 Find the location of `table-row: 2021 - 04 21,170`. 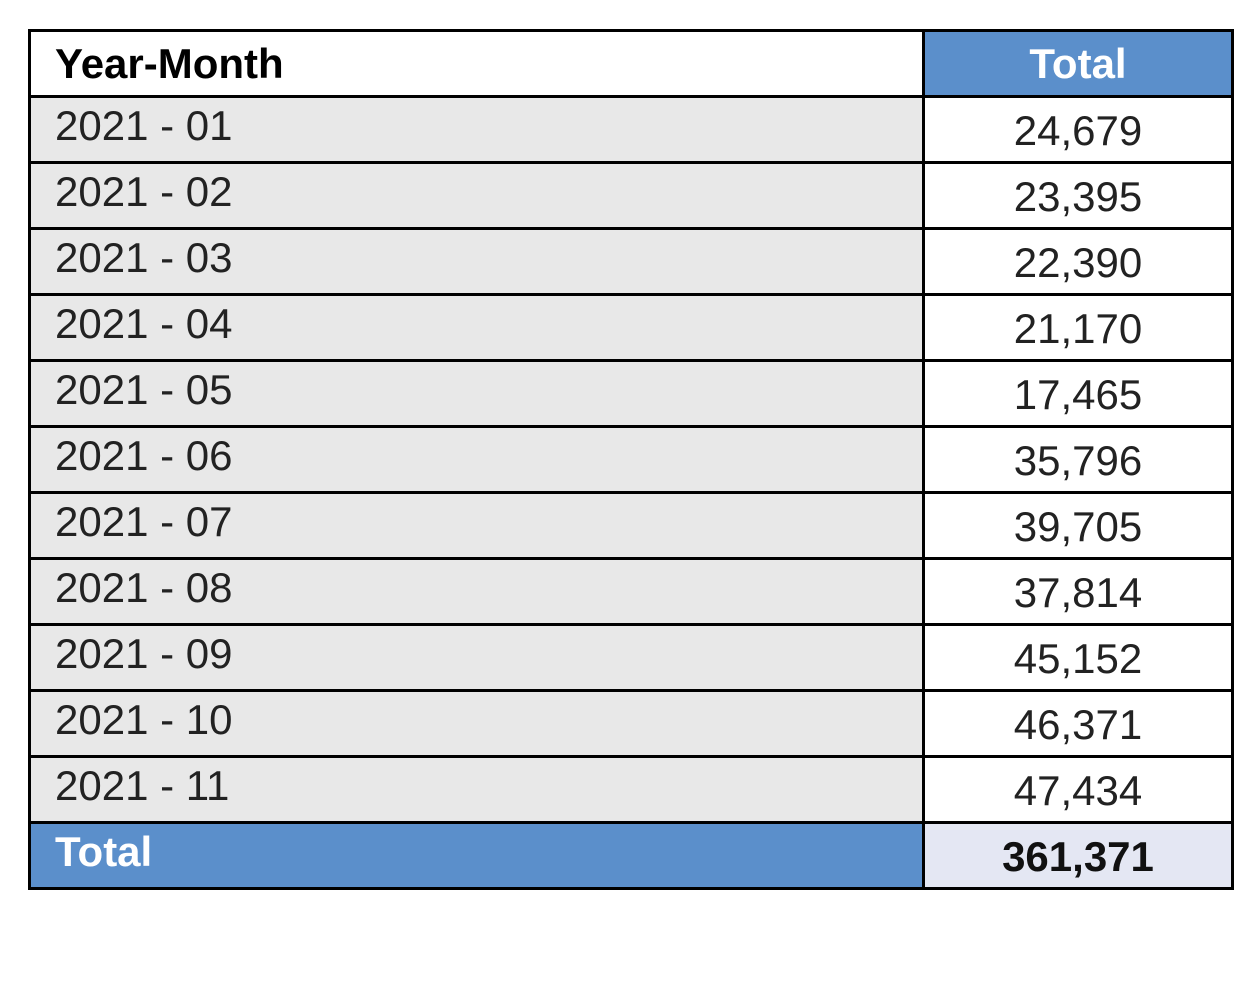

table-row: 2021 - 04 21,170 is located at coordinates (631, 327).